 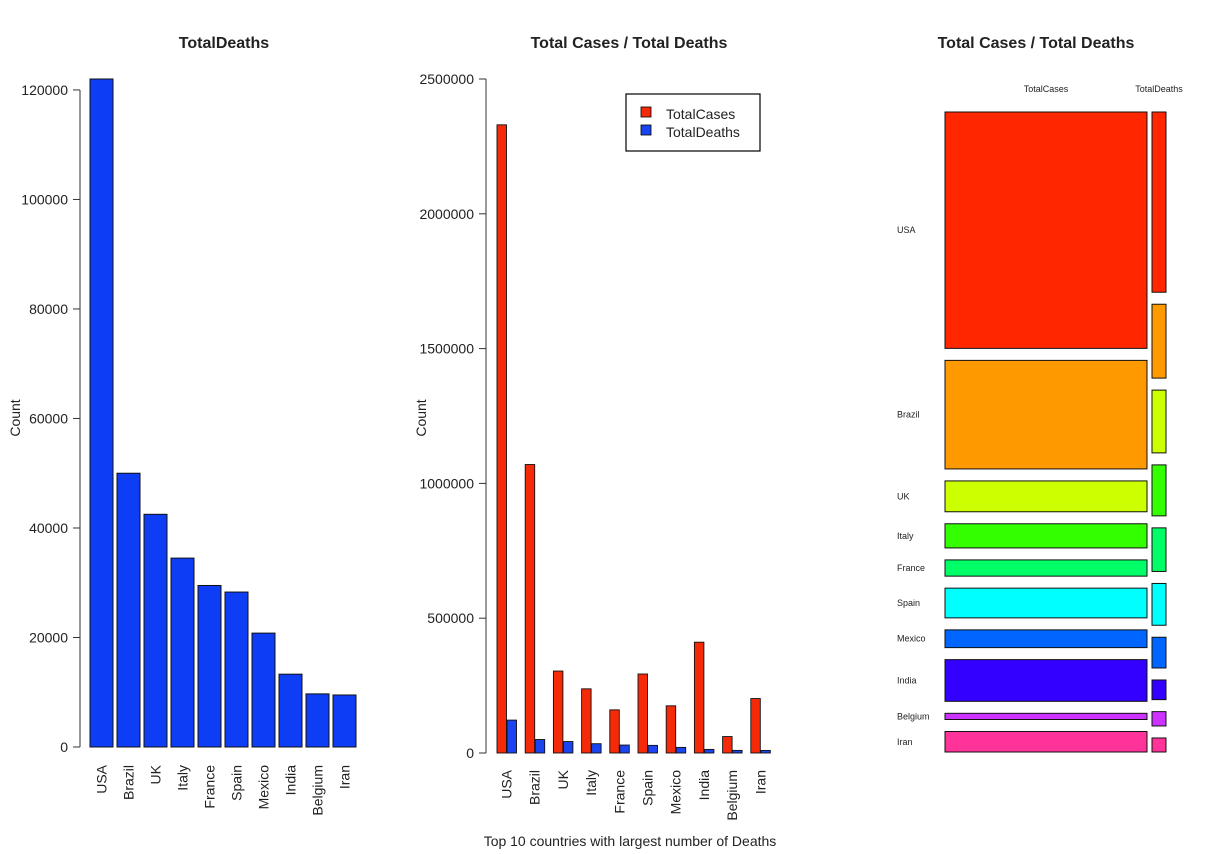 What do you see at coordinates (1159, 745) in the screenshot?
I see `tile-total-deaths-iran` at bounding box center [1159, 745].